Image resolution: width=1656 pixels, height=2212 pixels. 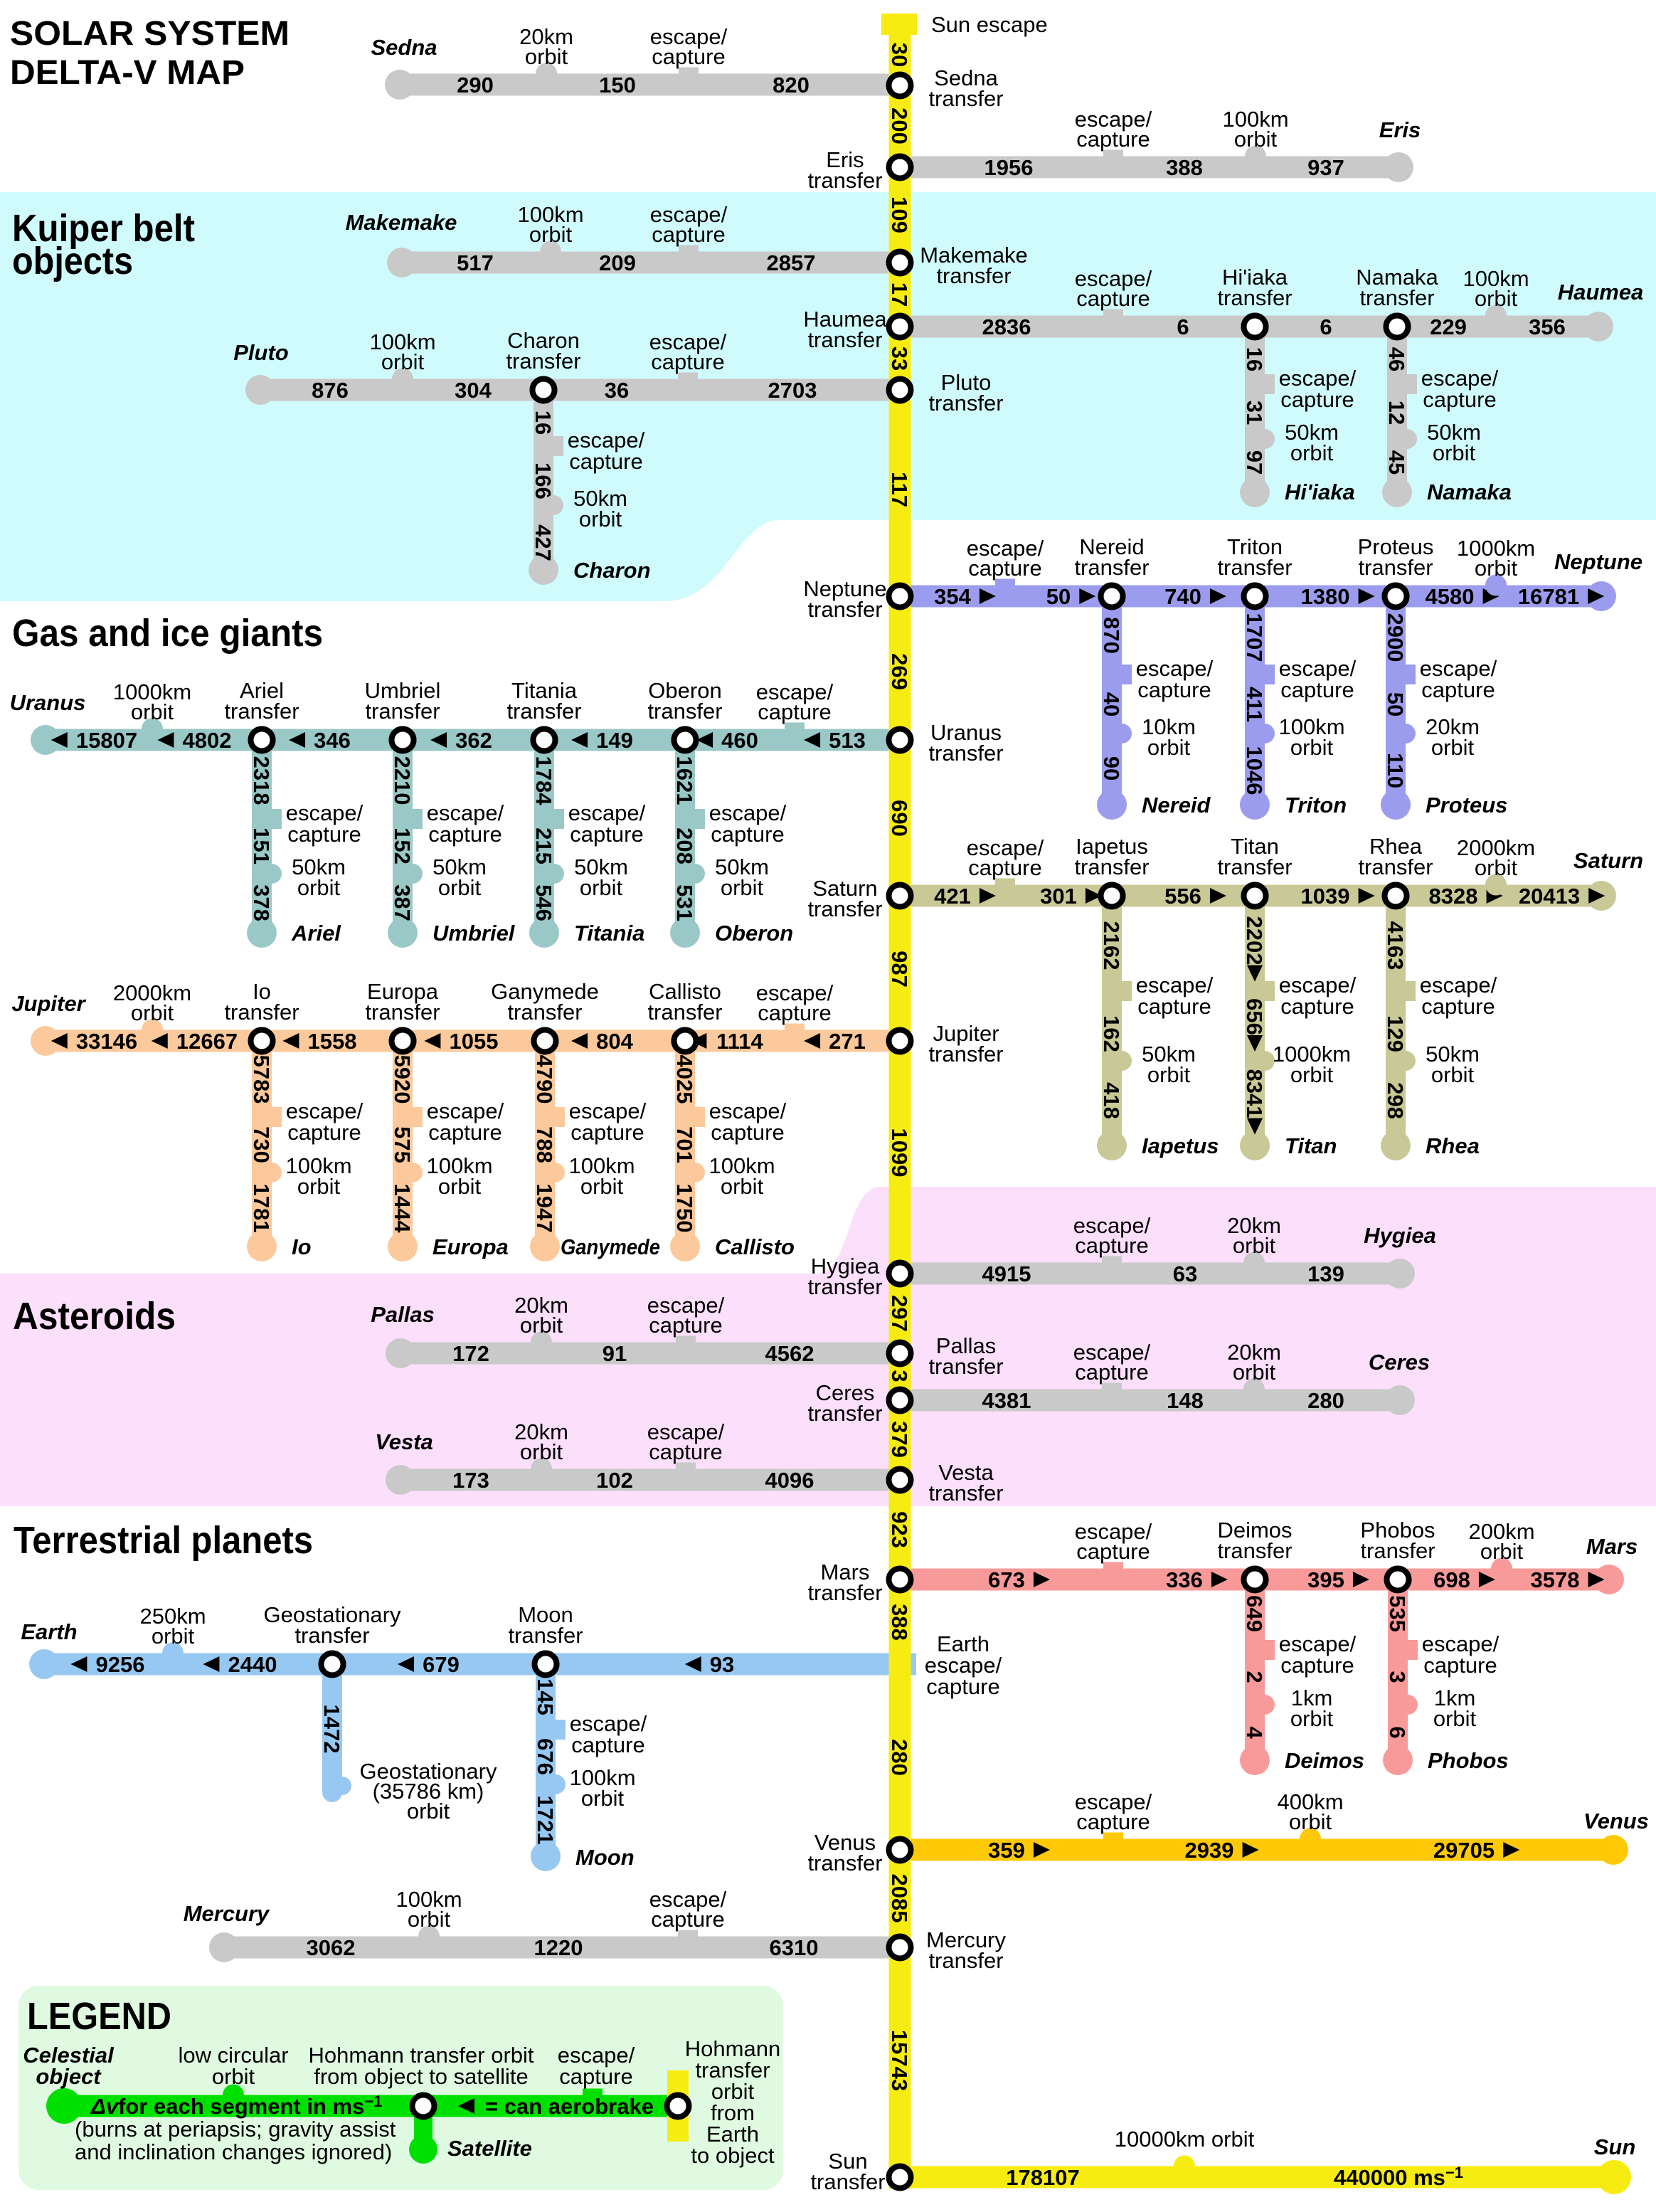 What do you see at coordinates (1325, 1400) in the screenshot?
I see `svg-text: 280` at bounding box center [1325, 1400].